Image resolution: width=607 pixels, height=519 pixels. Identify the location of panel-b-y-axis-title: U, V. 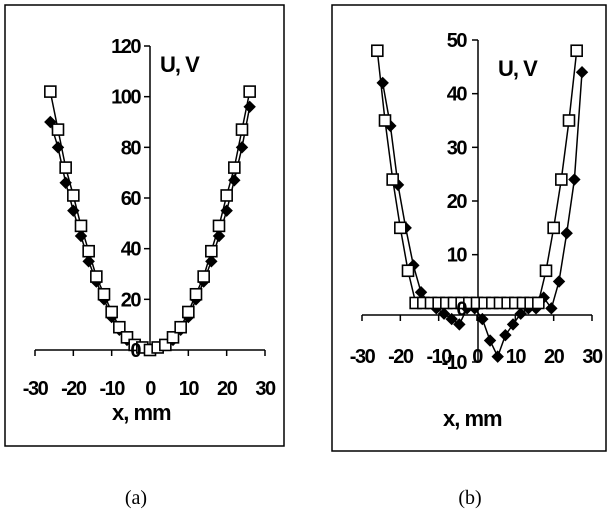
(518, 68).